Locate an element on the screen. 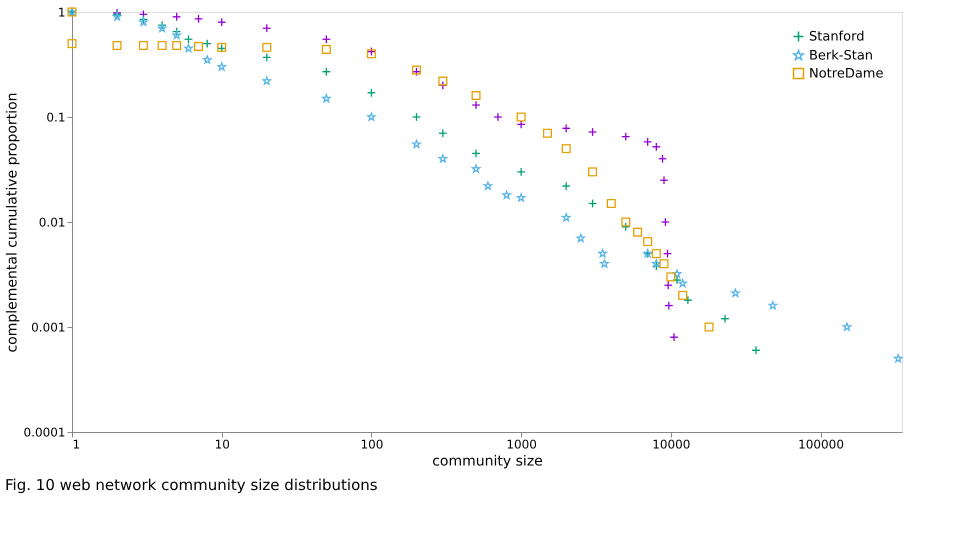  y-tick-label: 0.1 is located at coordinates (56, 117).